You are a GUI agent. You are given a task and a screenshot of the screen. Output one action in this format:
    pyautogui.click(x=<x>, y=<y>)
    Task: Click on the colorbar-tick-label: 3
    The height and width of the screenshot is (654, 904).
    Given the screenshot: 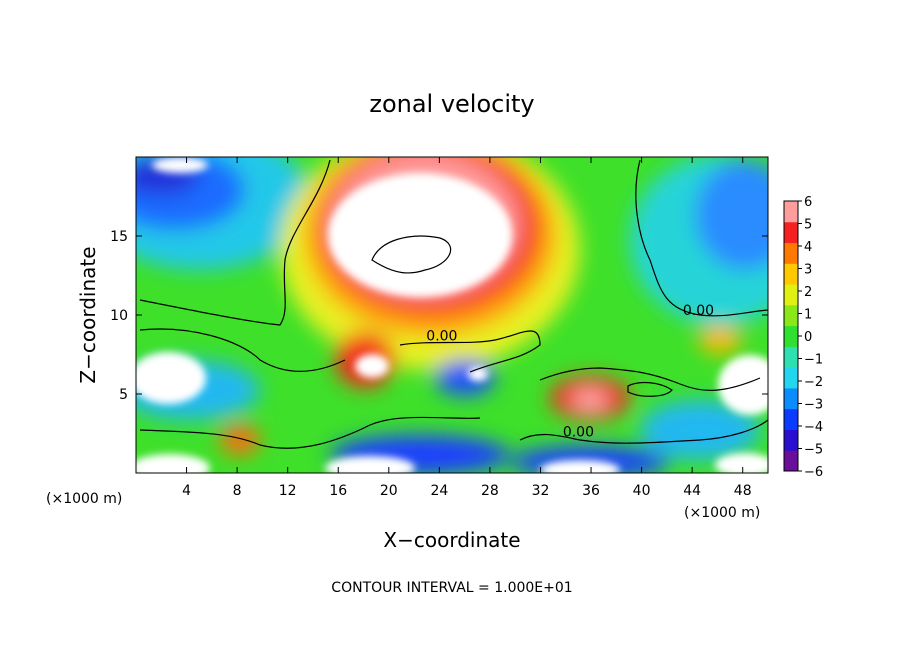 What is the action you would take?
    pyautogui.click(x=808, y=270)
    